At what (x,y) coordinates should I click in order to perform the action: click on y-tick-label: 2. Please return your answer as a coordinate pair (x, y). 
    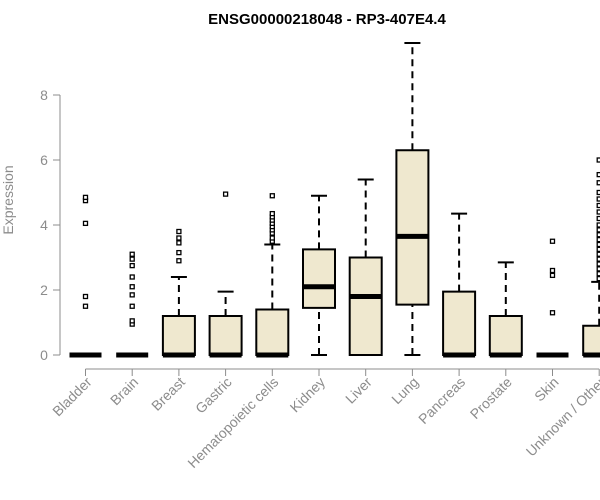
    Looking at the image, I should click on (44, 290).